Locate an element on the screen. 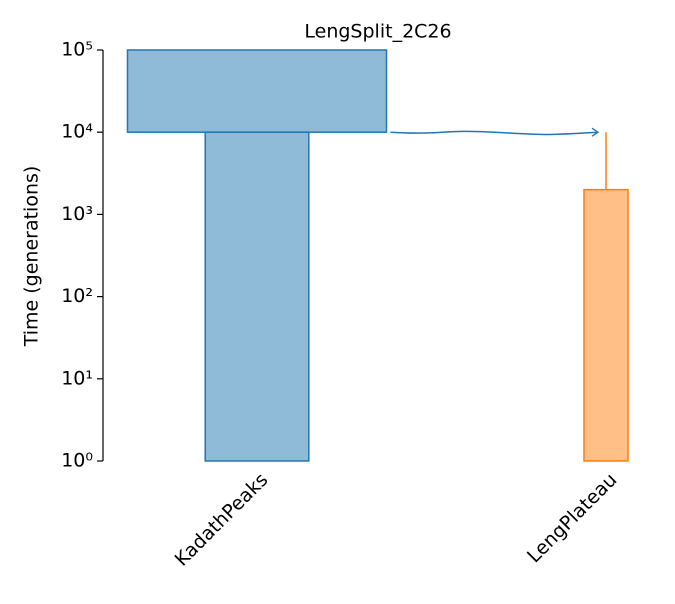  chart-title: LengSplit_2C26 is located at coordinates (377, 32).